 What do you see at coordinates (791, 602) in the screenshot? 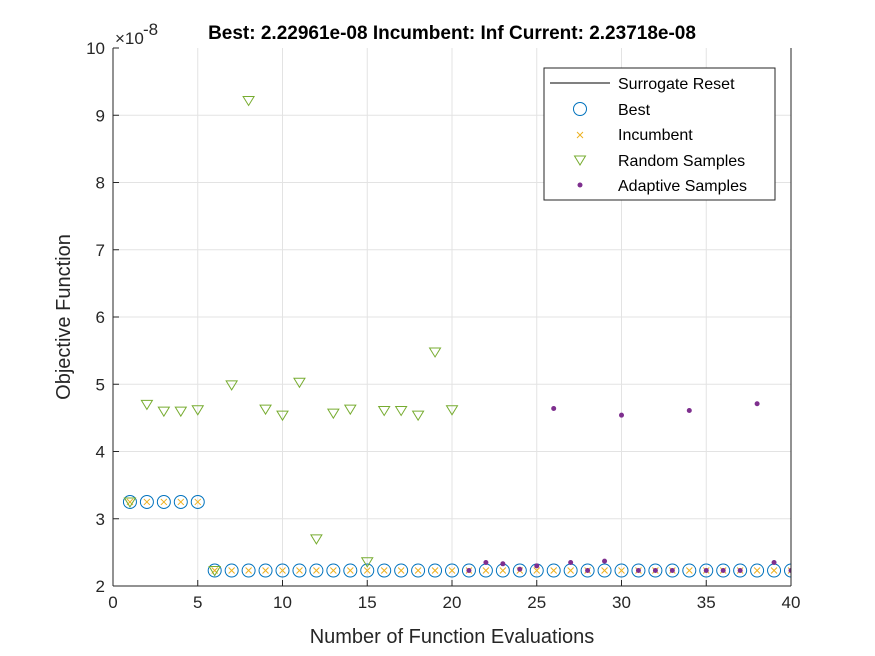
I see `x-tick-label: 40` at bounding box center [791, 602].